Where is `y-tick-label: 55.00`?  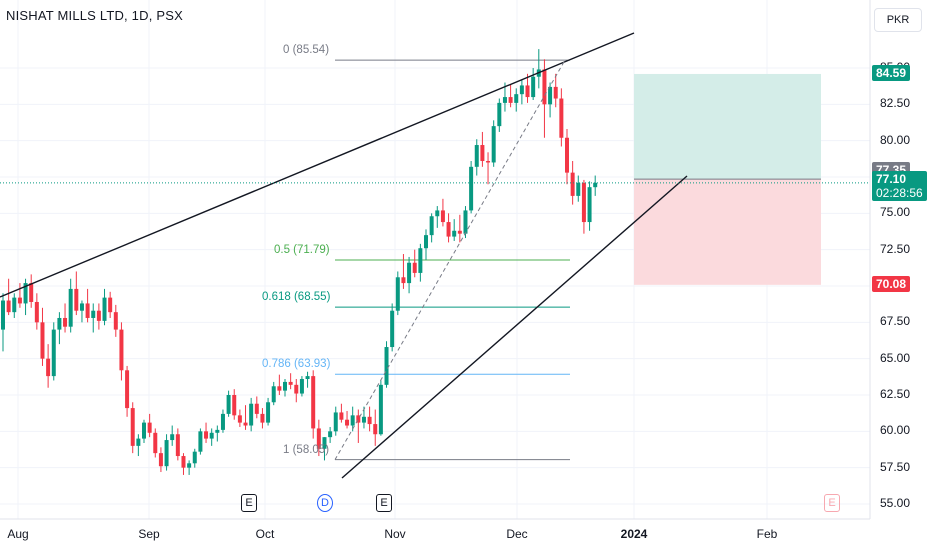 y-tick-label: 55.00 is located at coordinates (895, 503).